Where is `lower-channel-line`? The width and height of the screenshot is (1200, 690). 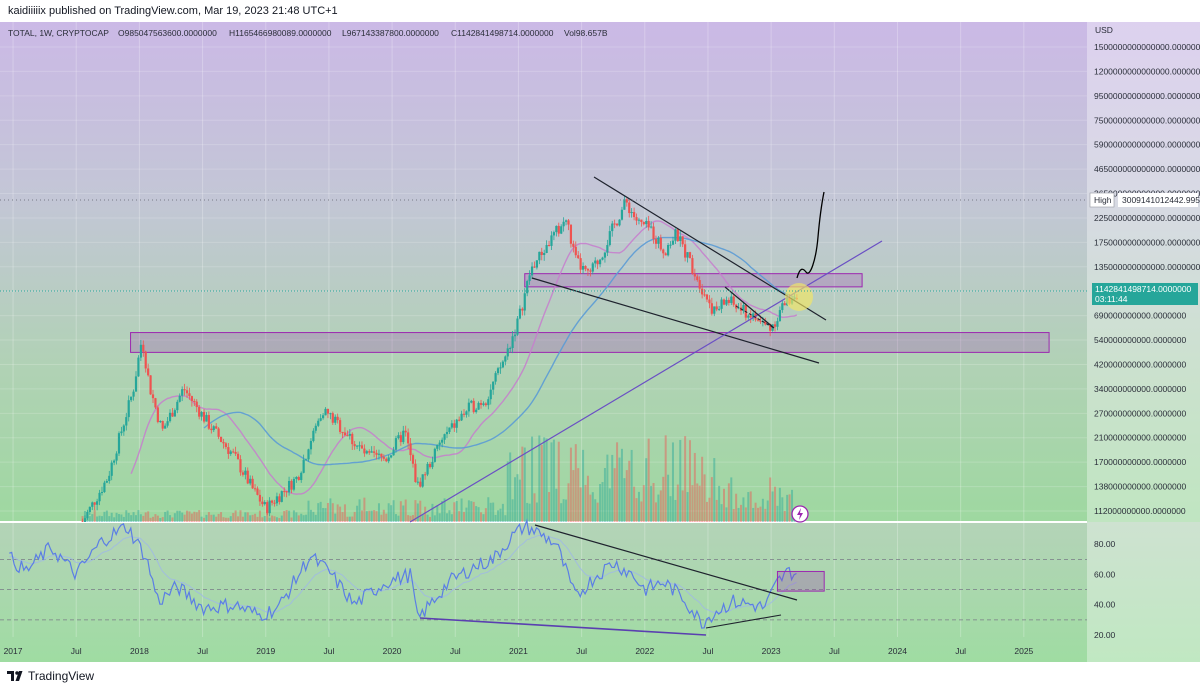 lower-channel-line is located at coordinates (675, 320).